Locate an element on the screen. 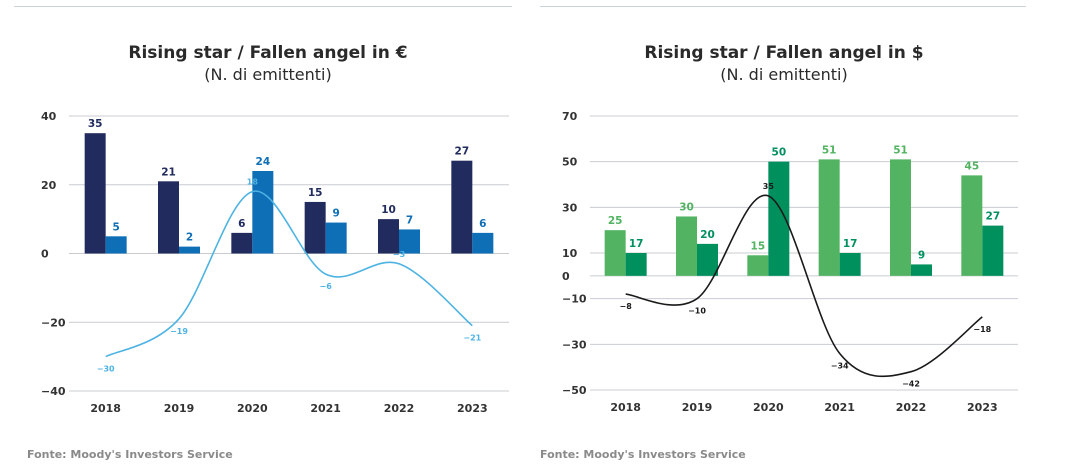  bar-data-label: 50 is located at coordinates (779, 153).